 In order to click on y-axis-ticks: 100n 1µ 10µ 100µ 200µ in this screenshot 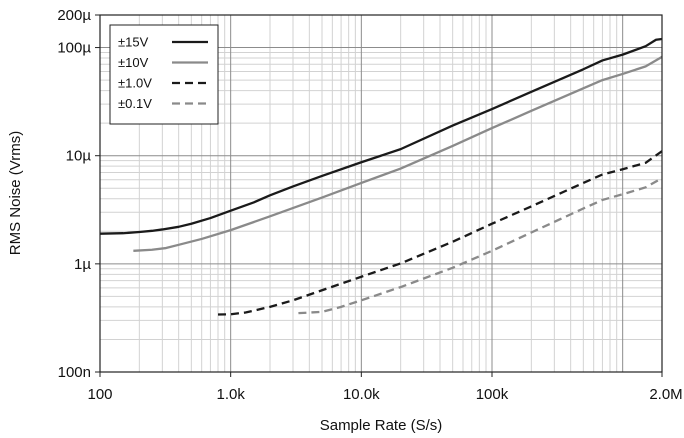, I will do `click(78, 194)`.